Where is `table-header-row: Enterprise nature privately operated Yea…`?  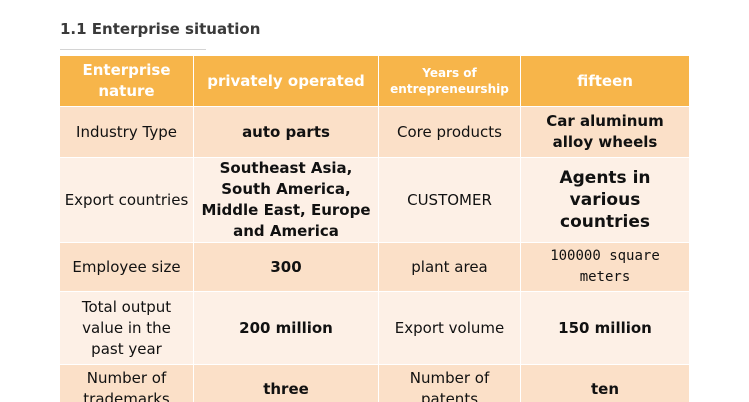 table-header-row: Enterprise nature privately operated Yea… is located at coordinates (374, 81).